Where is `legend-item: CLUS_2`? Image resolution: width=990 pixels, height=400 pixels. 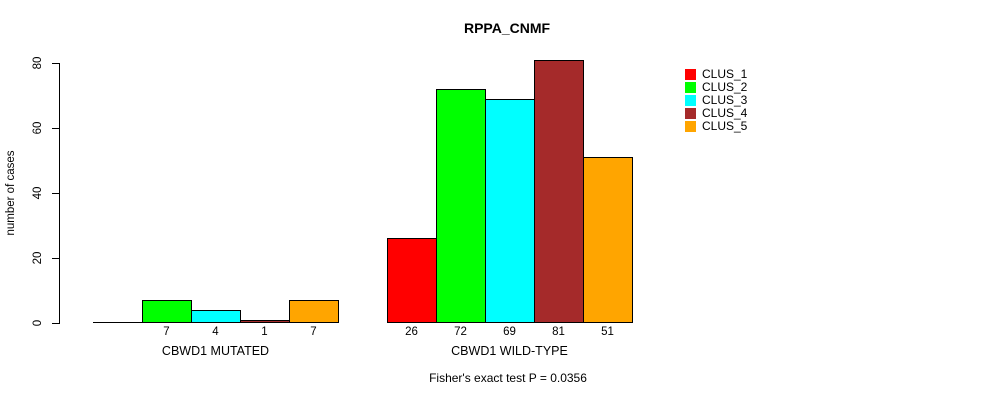 legend-item: CLUS_2 is located at coordinates (716, 87).